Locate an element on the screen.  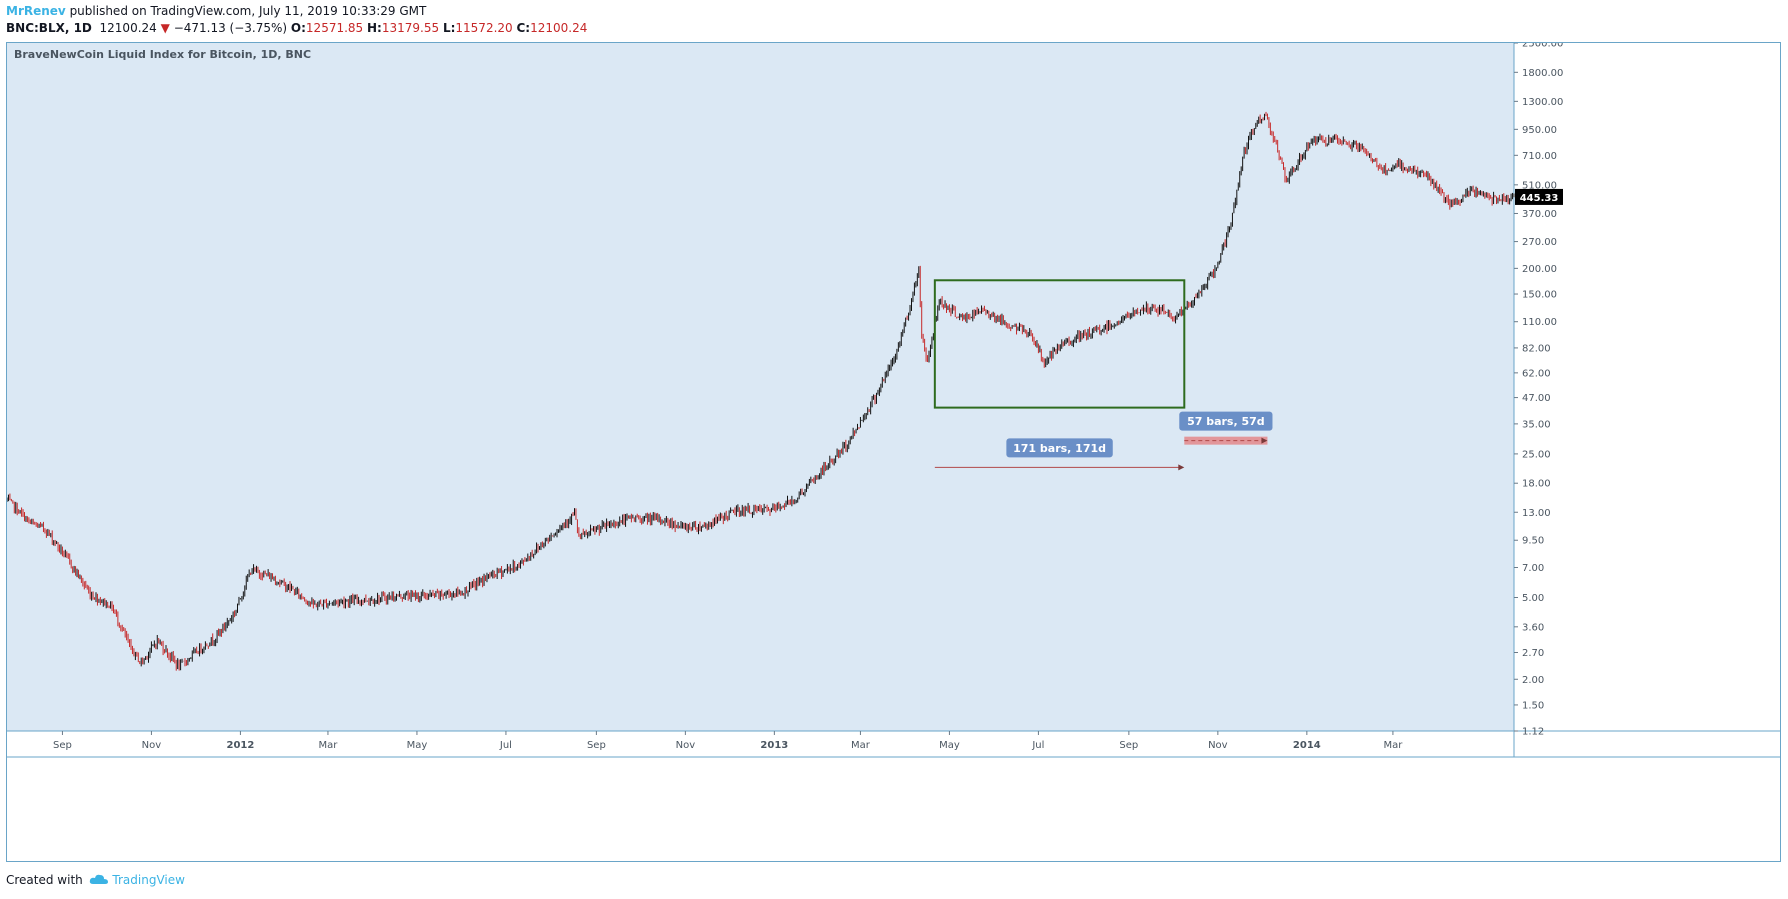
y-tick-label: 200.00 is located at coordinates (1539, 269).